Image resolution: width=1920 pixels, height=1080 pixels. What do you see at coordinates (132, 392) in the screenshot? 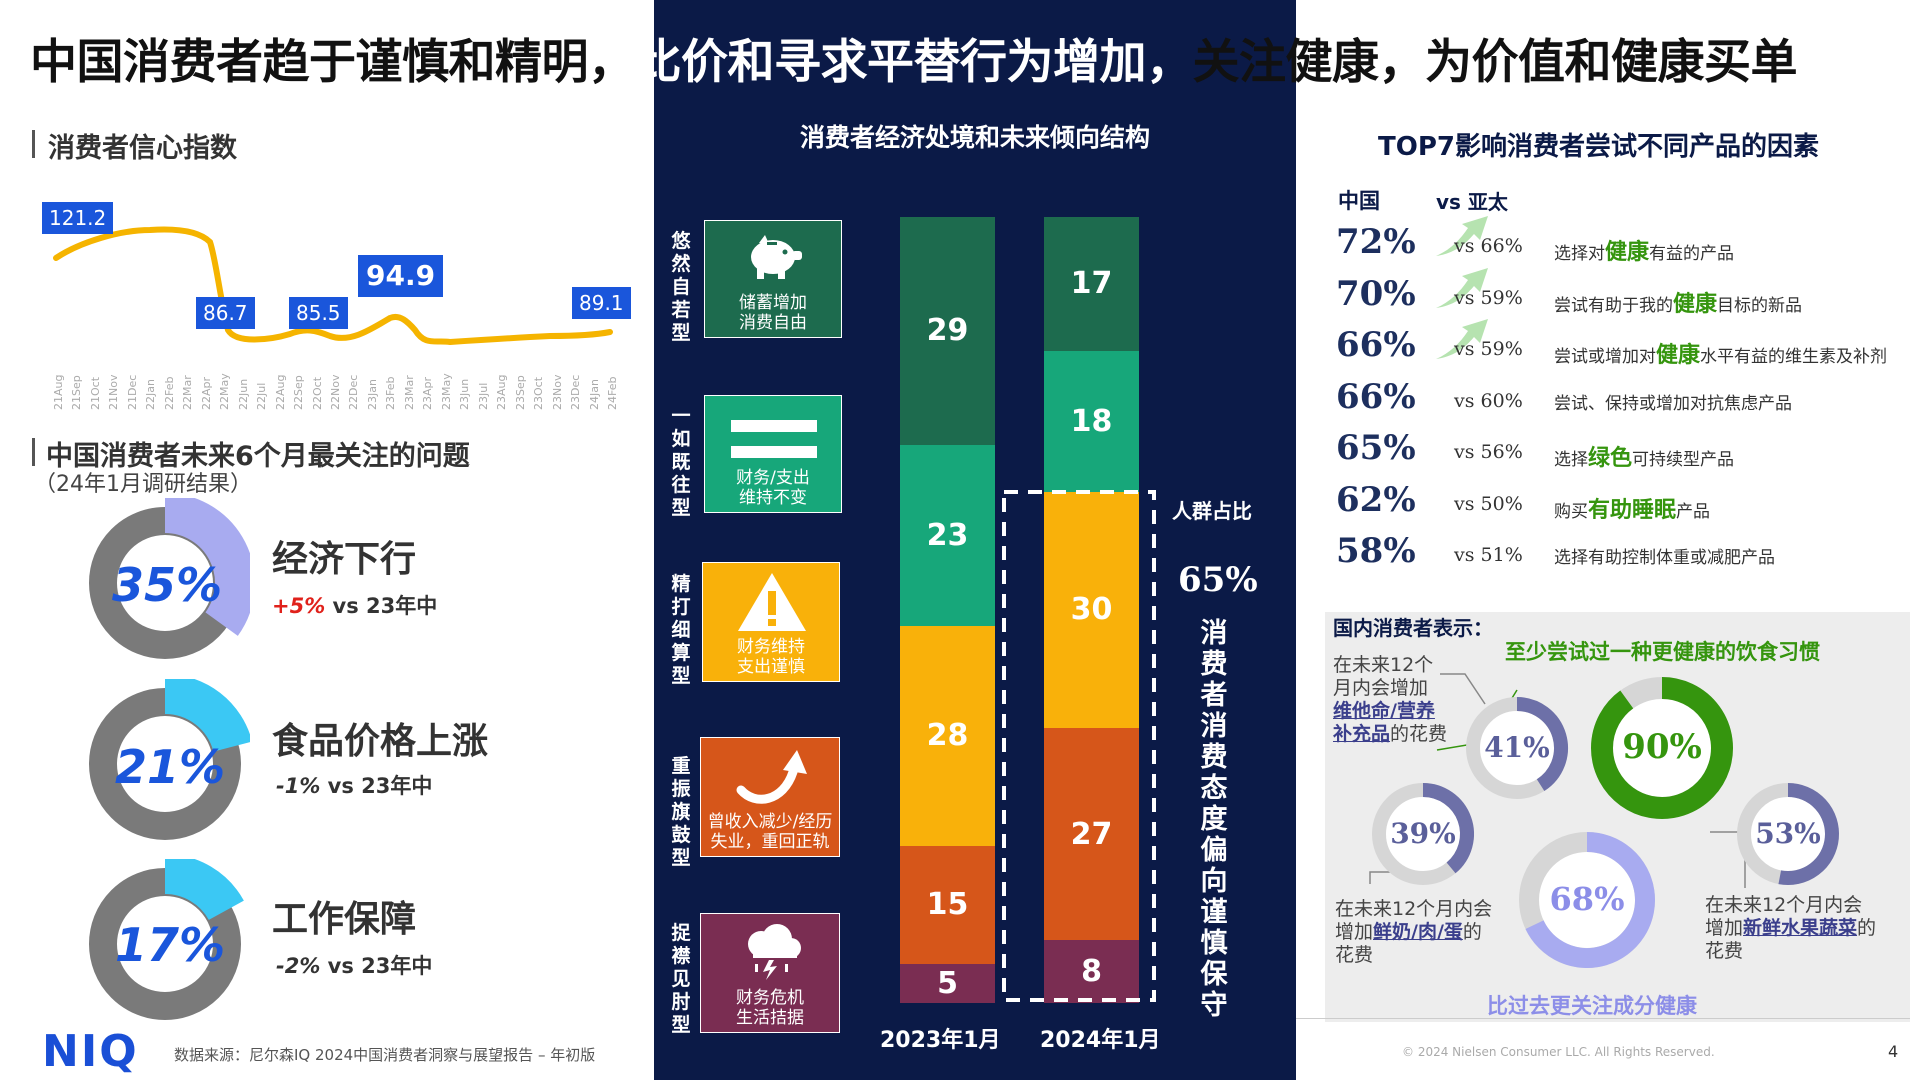
I see `date-tick: 21Dec` at bounding box center [132, 392].